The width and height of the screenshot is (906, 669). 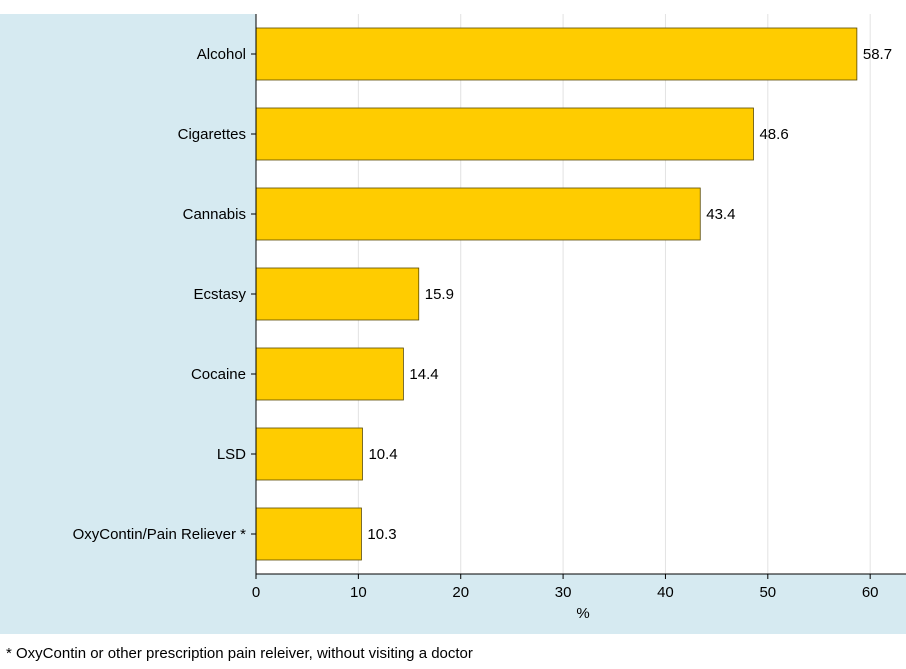 What do you see at coordinates (423, 374) in the screenshot?
I see `data-label: 14.4` at bounding box center [423, 374].